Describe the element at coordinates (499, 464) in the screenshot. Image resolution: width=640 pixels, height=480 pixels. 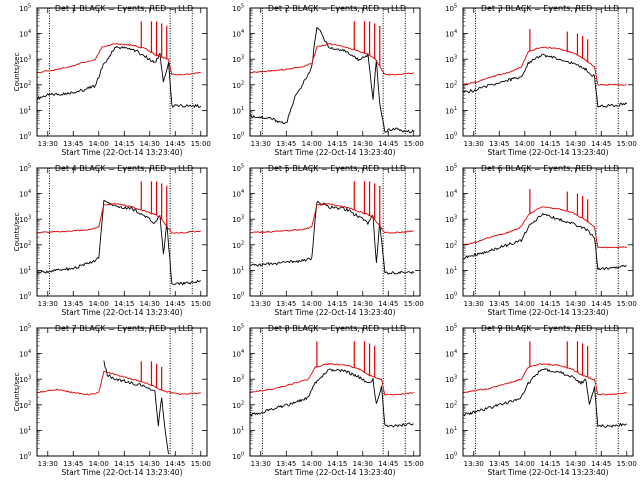
I see `x-tick-label: 13:45` at that location.